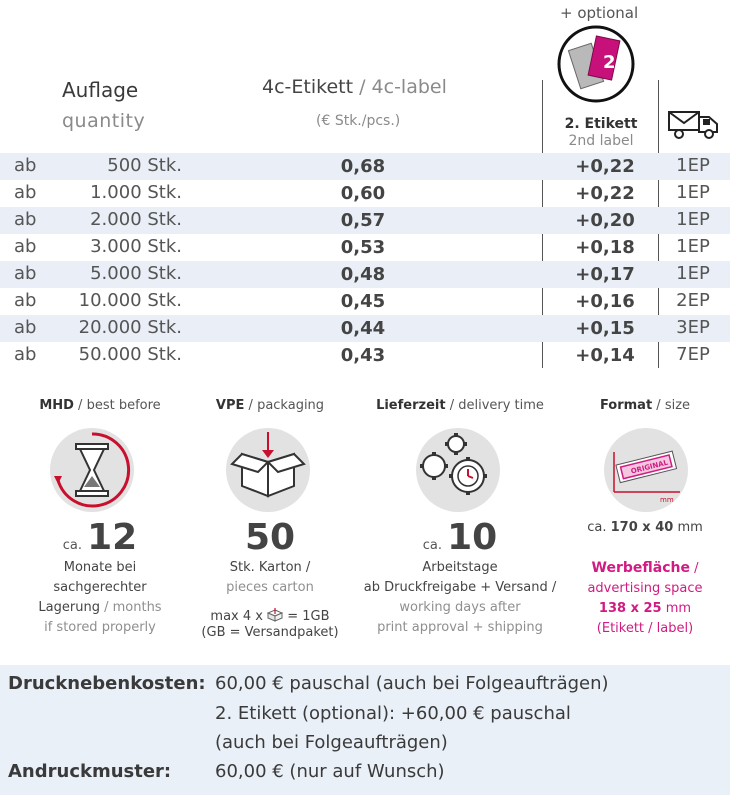  What do you see at coordinates (100, 627) in the screenshot?
I see `mhd-line4: if stored properly` at bounding box center [100, 627].